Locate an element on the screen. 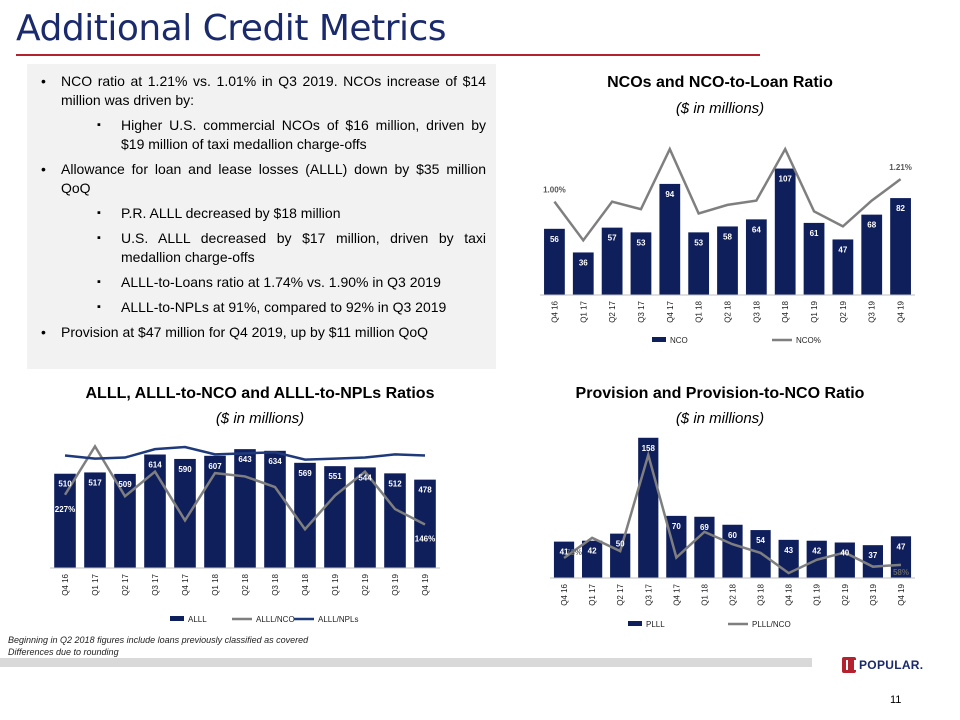 Image resolution: width=960 pixels, height=720 pixels. provision-bar-label: 37 is located at coordinates (872, 555).